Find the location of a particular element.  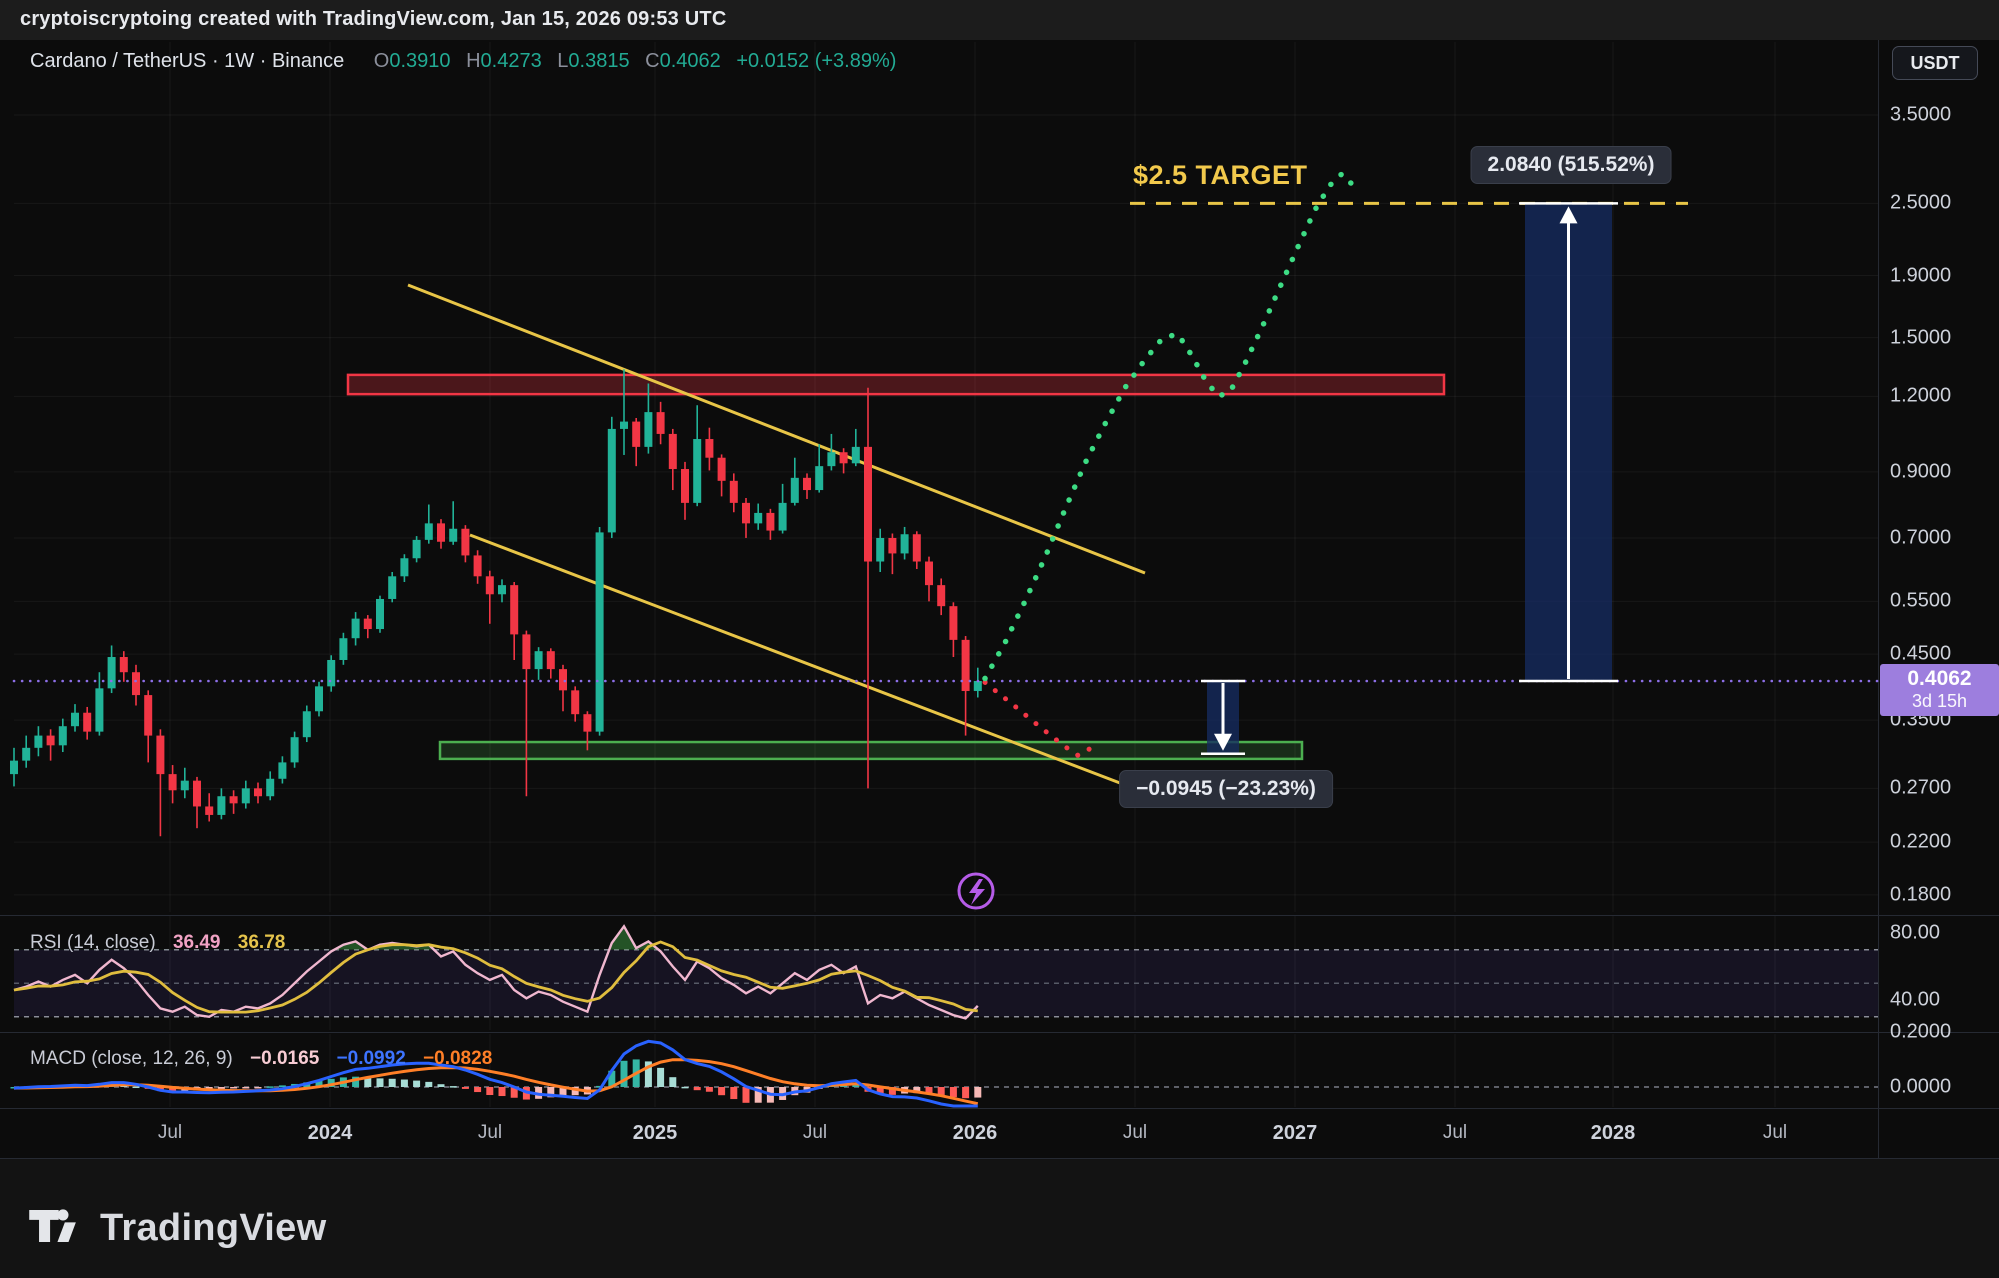

tradingview-logo-icon is located at coordinates (55, 1228).